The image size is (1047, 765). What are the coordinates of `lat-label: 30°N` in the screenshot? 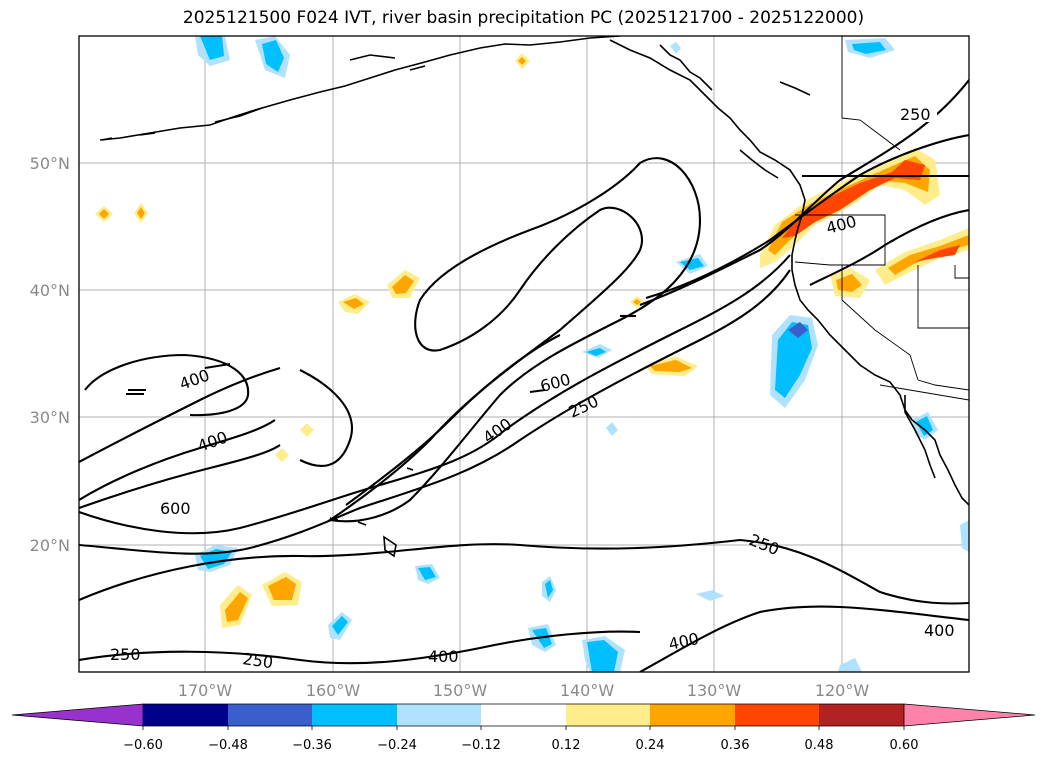 It's located at (50, 417).